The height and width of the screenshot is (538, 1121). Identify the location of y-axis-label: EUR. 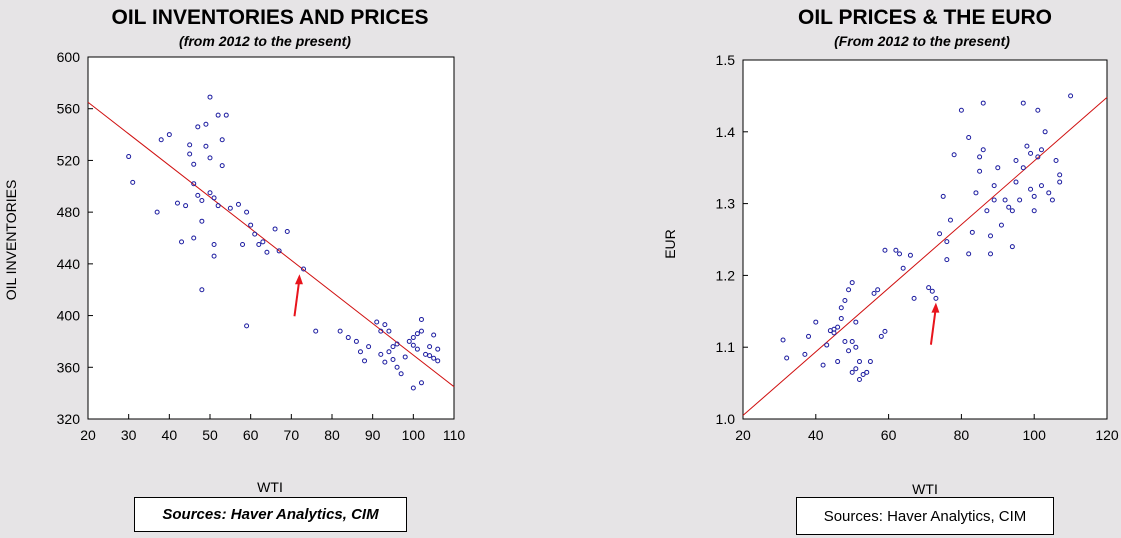
(670, 244).